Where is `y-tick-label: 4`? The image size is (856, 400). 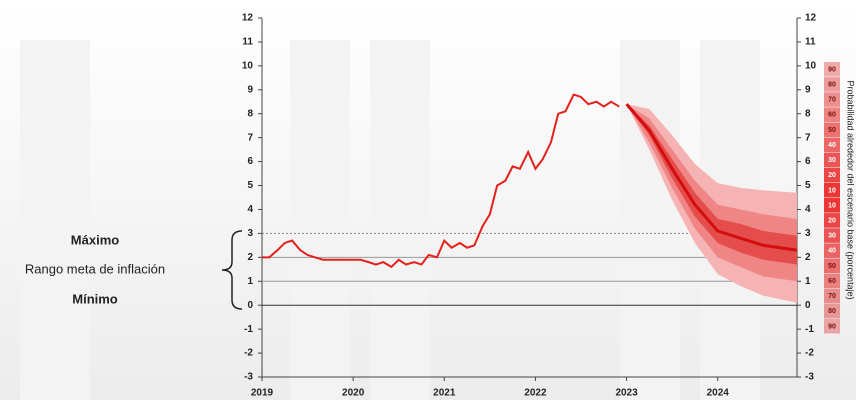 y-tick-label: 4 is located at coordinates (250, 209).